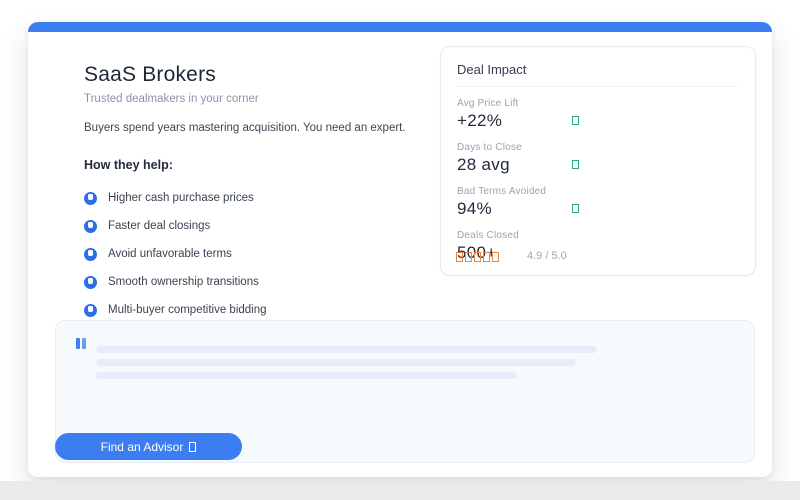  Describe the element at coordinates (547, 256) in the screenshot. I see `rating-text: 4.9 / 5.0` at that location.